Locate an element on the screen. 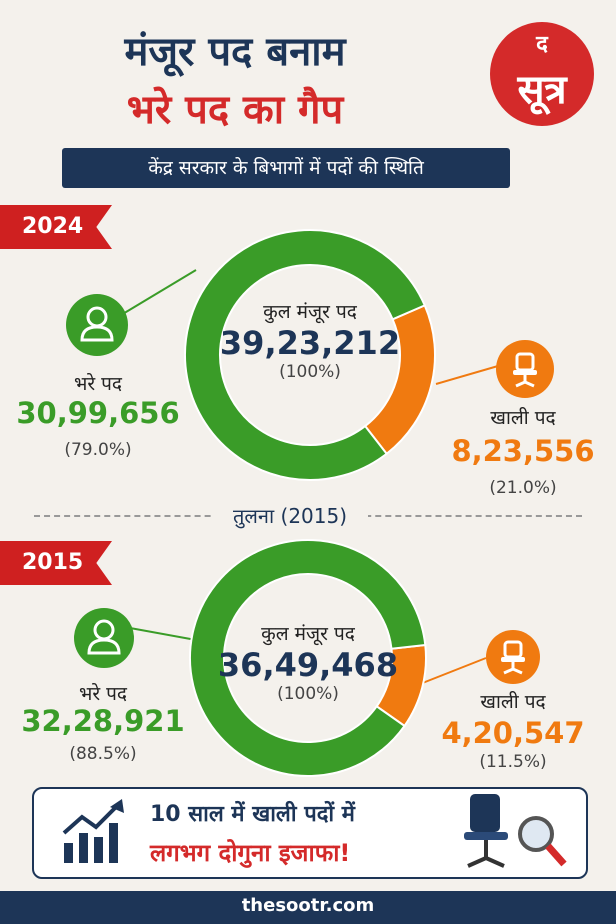 The image size is (616, 924). vacant-pct-2024: (21.0%) is located at coordinates (523, 488).